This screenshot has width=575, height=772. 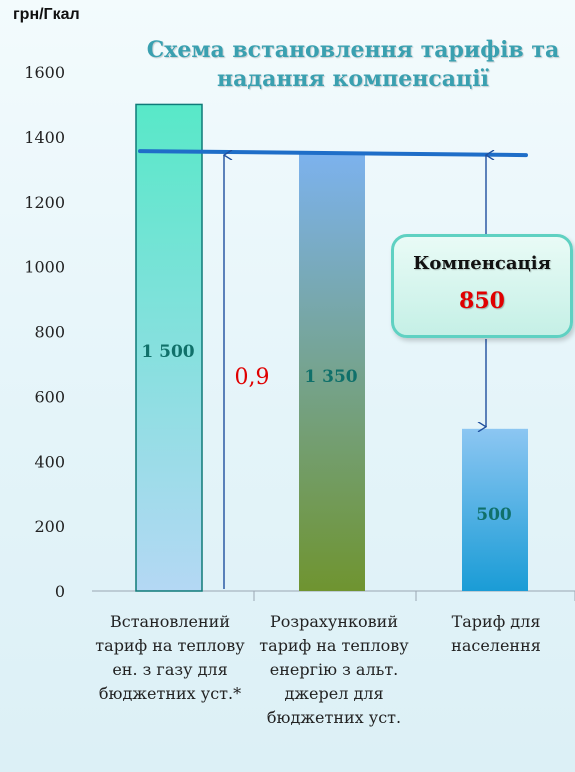 What do you see at coordinates (353, 50) in the screenshot?
I see `chart-title-line-1: Схема встановлення тарифів та` at bounding box center [353, 50].